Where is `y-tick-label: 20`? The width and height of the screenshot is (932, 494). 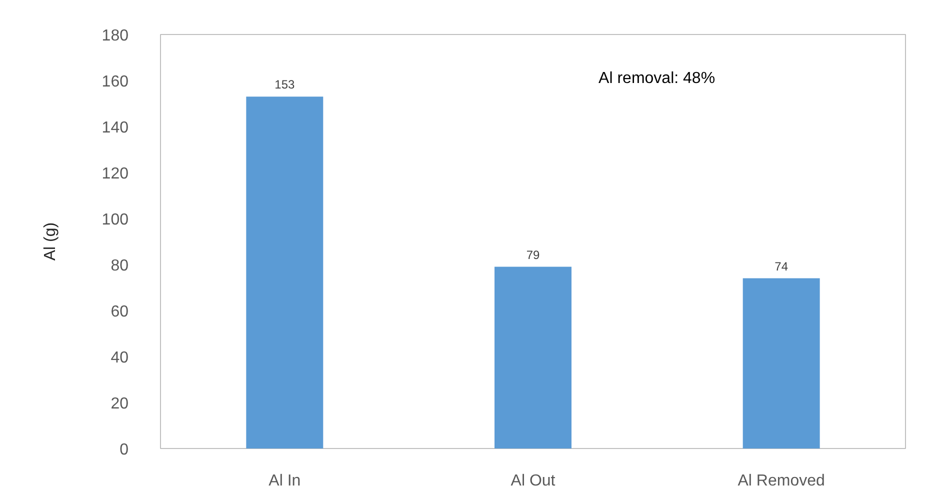
y-tick-label: 20 is located at coordinates (119, 404).